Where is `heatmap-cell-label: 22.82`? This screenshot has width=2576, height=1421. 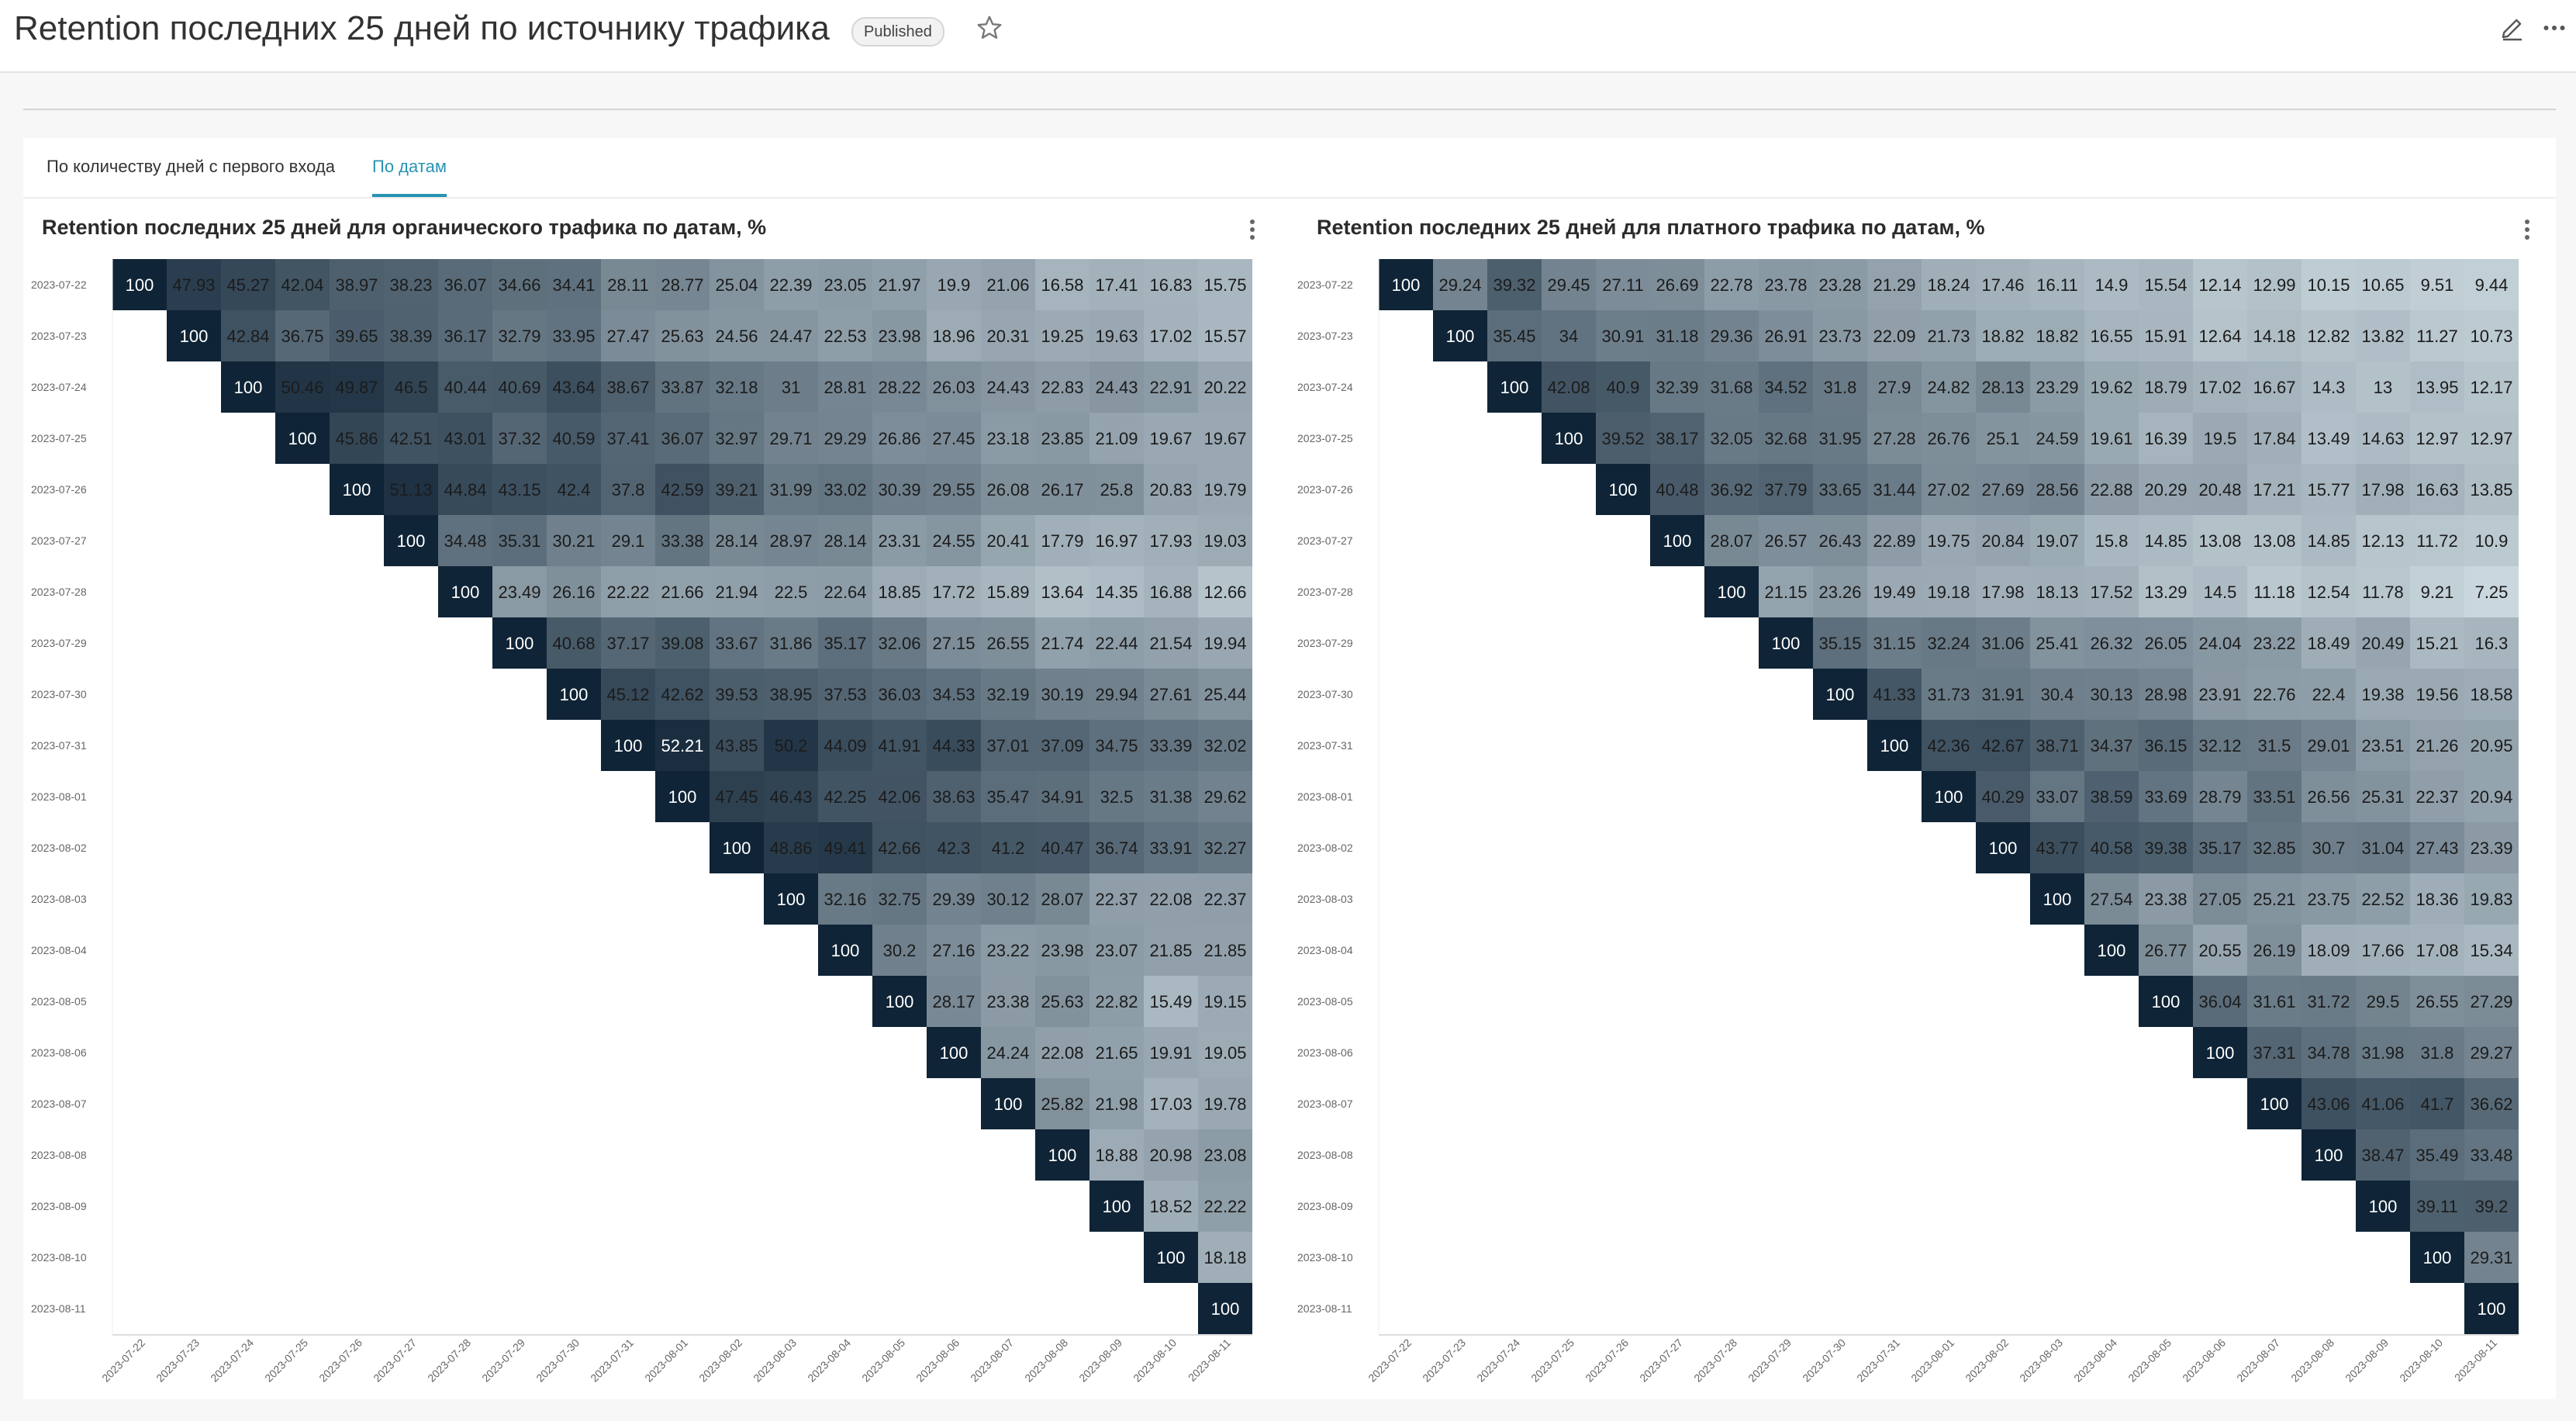 heatmap-cell-label: 22.82 is located at coordinates (1116, 1001).